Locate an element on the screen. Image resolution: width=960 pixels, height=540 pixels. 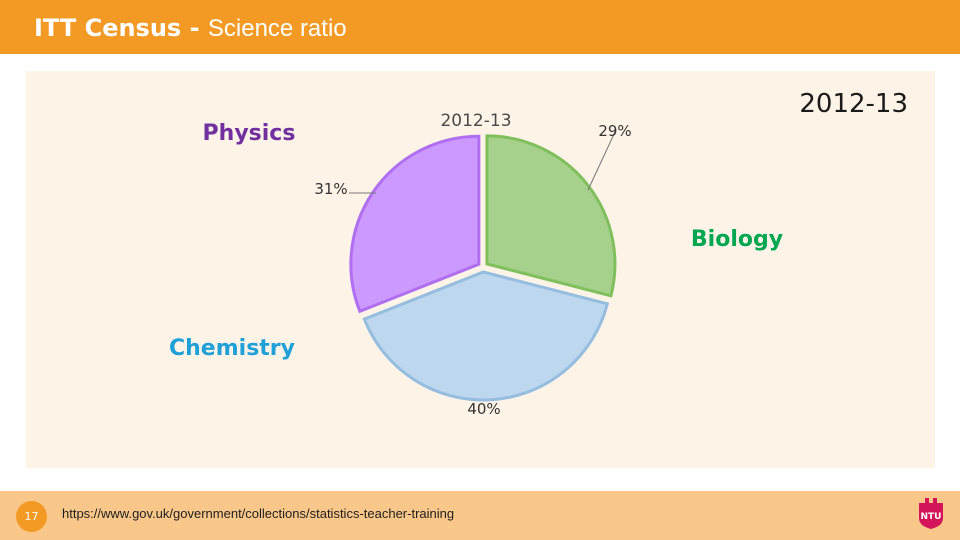
category-label-chemistry: Chemistry is located at coordinates (232, 348).